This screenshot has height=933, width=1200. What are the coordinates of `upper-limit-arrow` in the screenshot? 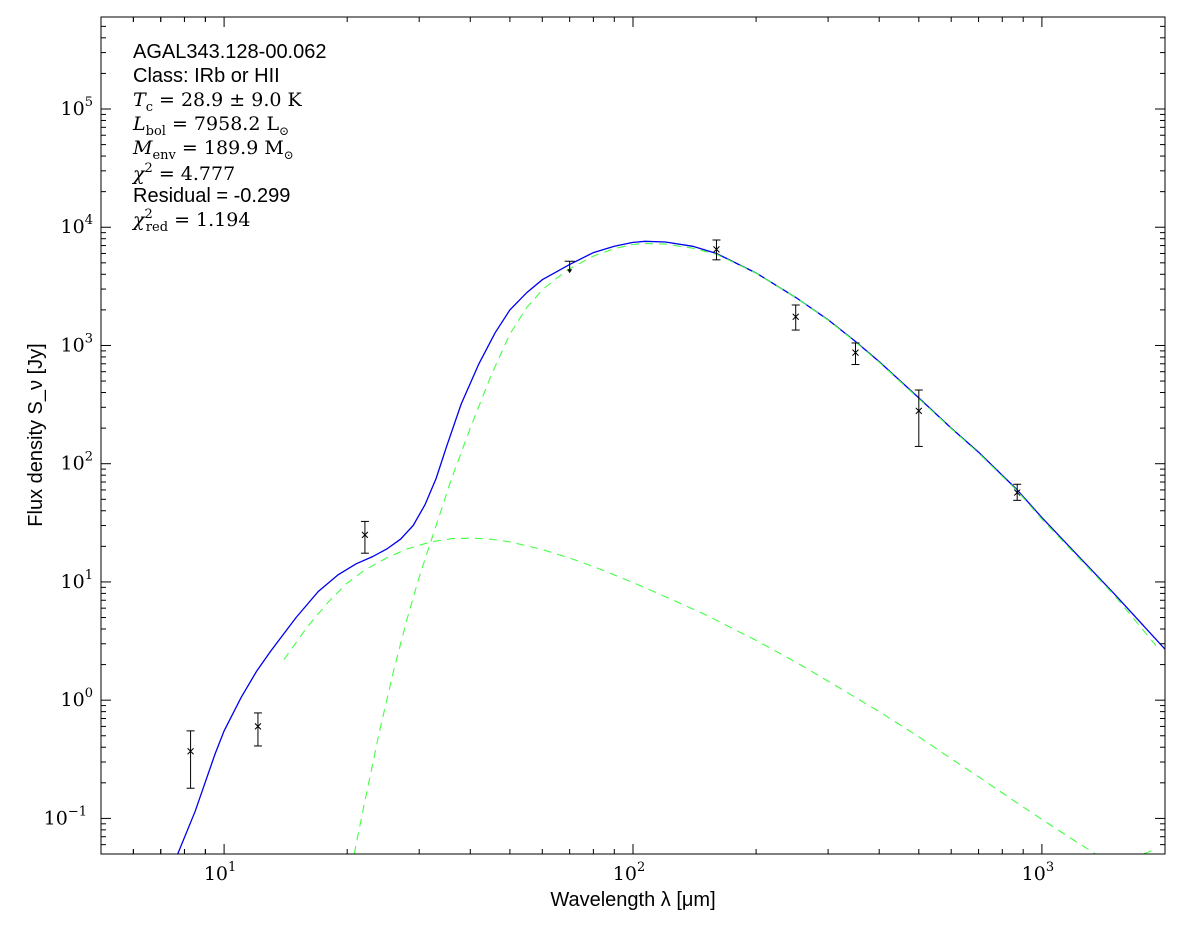 It's located at (570, 271).